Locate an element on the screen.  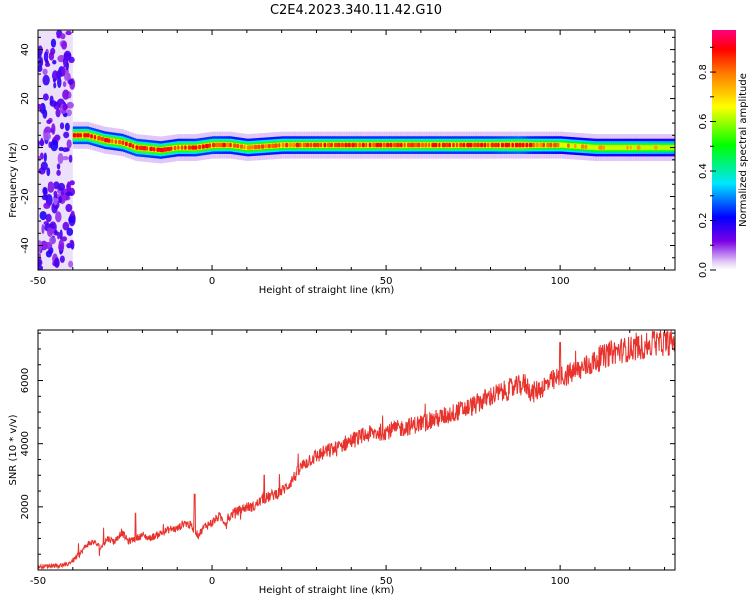
y-tick-label: 6000 is located at coordinates (25, 380).